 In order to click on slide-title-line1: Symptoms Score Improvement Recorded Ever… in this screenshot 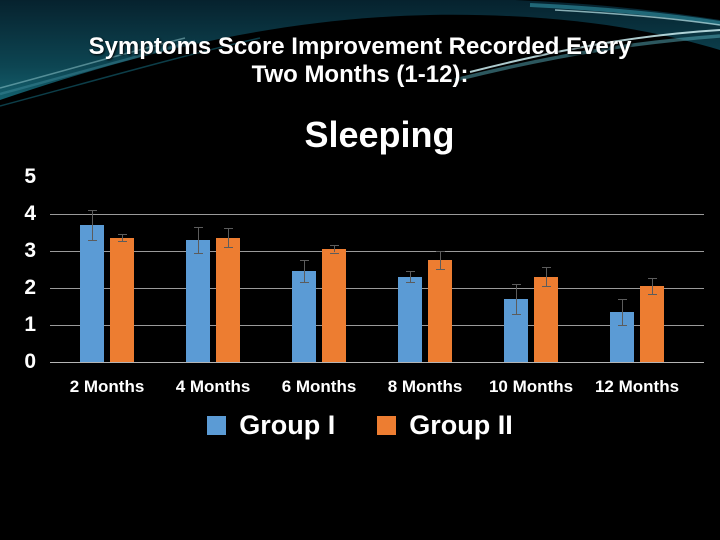, I will do `click(360, 46)`.